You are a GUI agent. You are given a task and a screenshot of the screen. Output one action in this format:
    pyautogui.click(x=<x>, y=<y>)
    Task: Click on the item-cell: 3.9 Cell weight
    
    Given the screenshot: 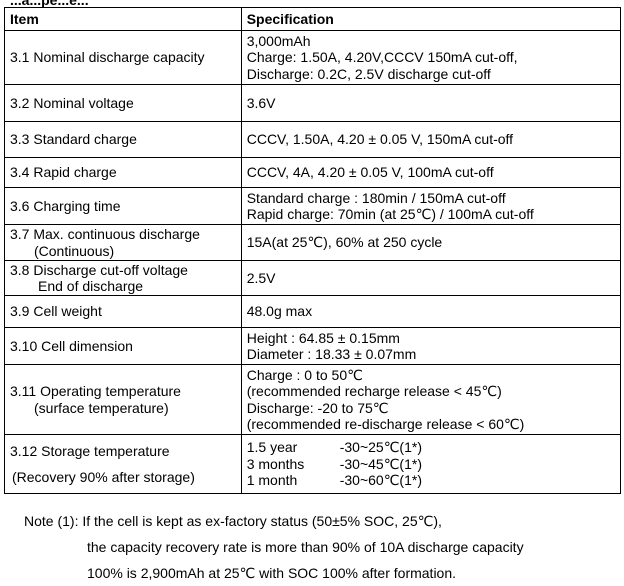 What is the action you would take?
    pyautogui.click(x=123, y=311)
    